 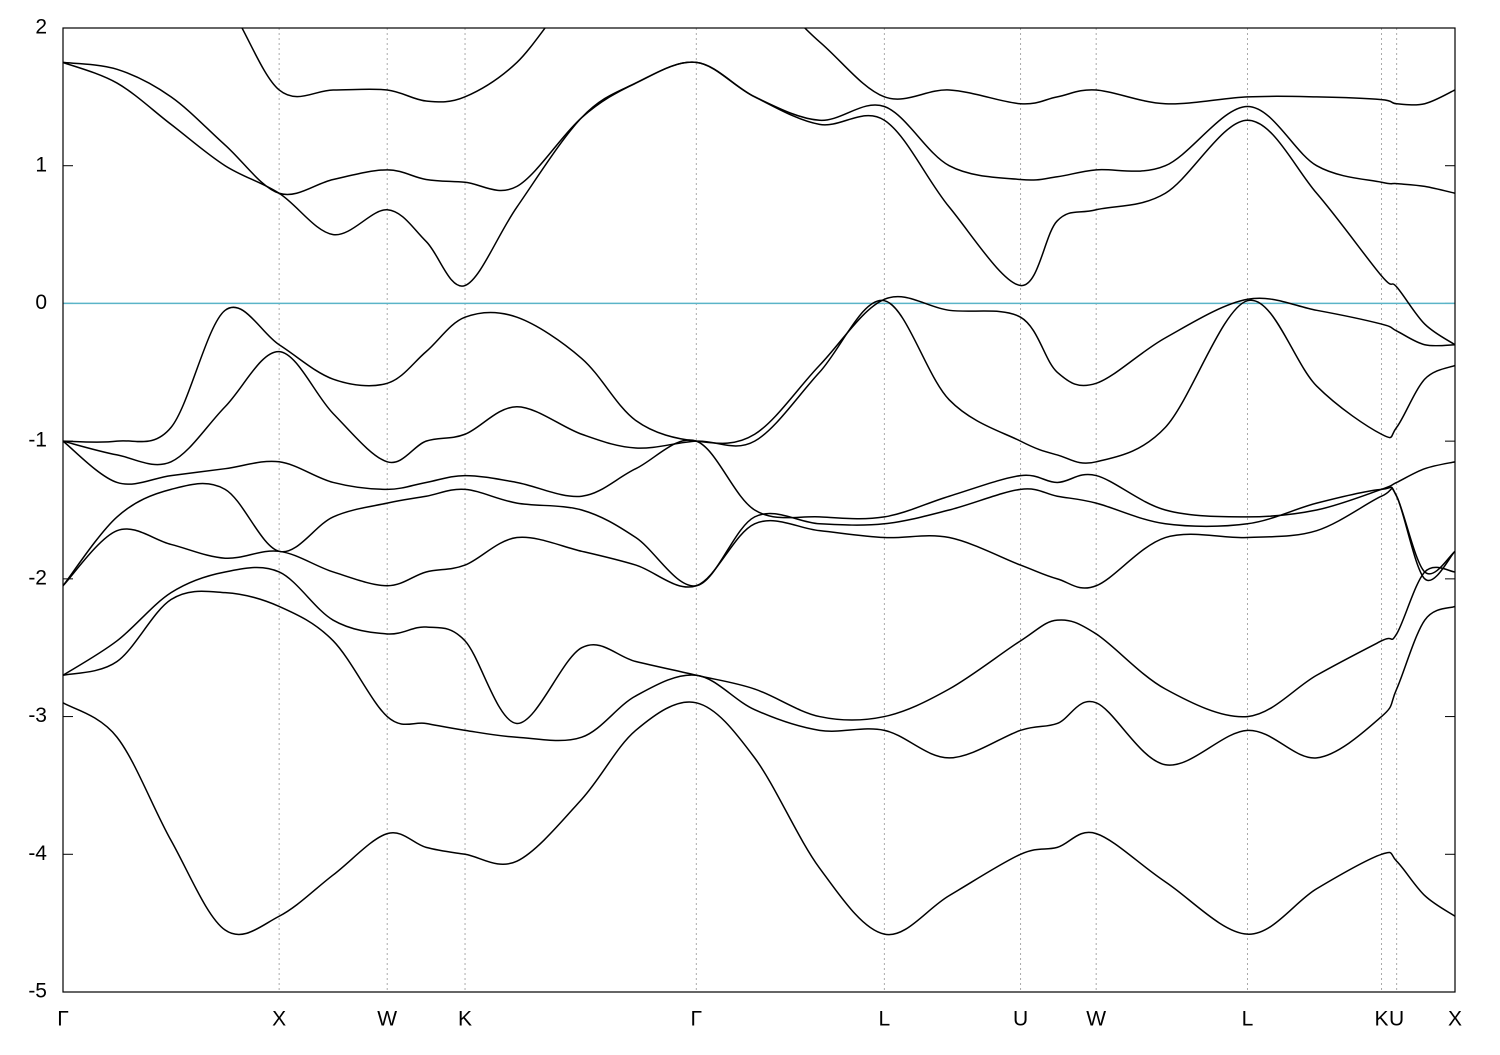 What do you see at coordinates (37, 440) in the screenshot?
I see `y-tick-label: -1` at bounding box center [37, 440].